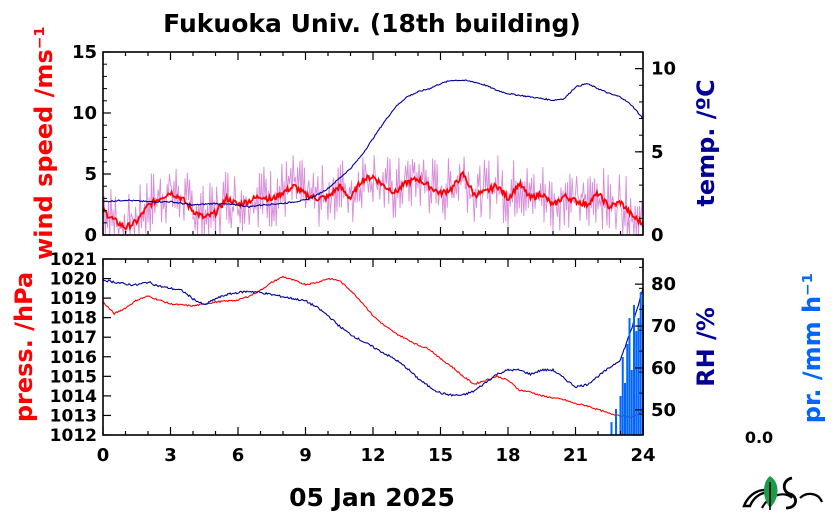 This screenshot has width=834, height=520. I want to click on x-tick-label: 21, so click(575, 455).